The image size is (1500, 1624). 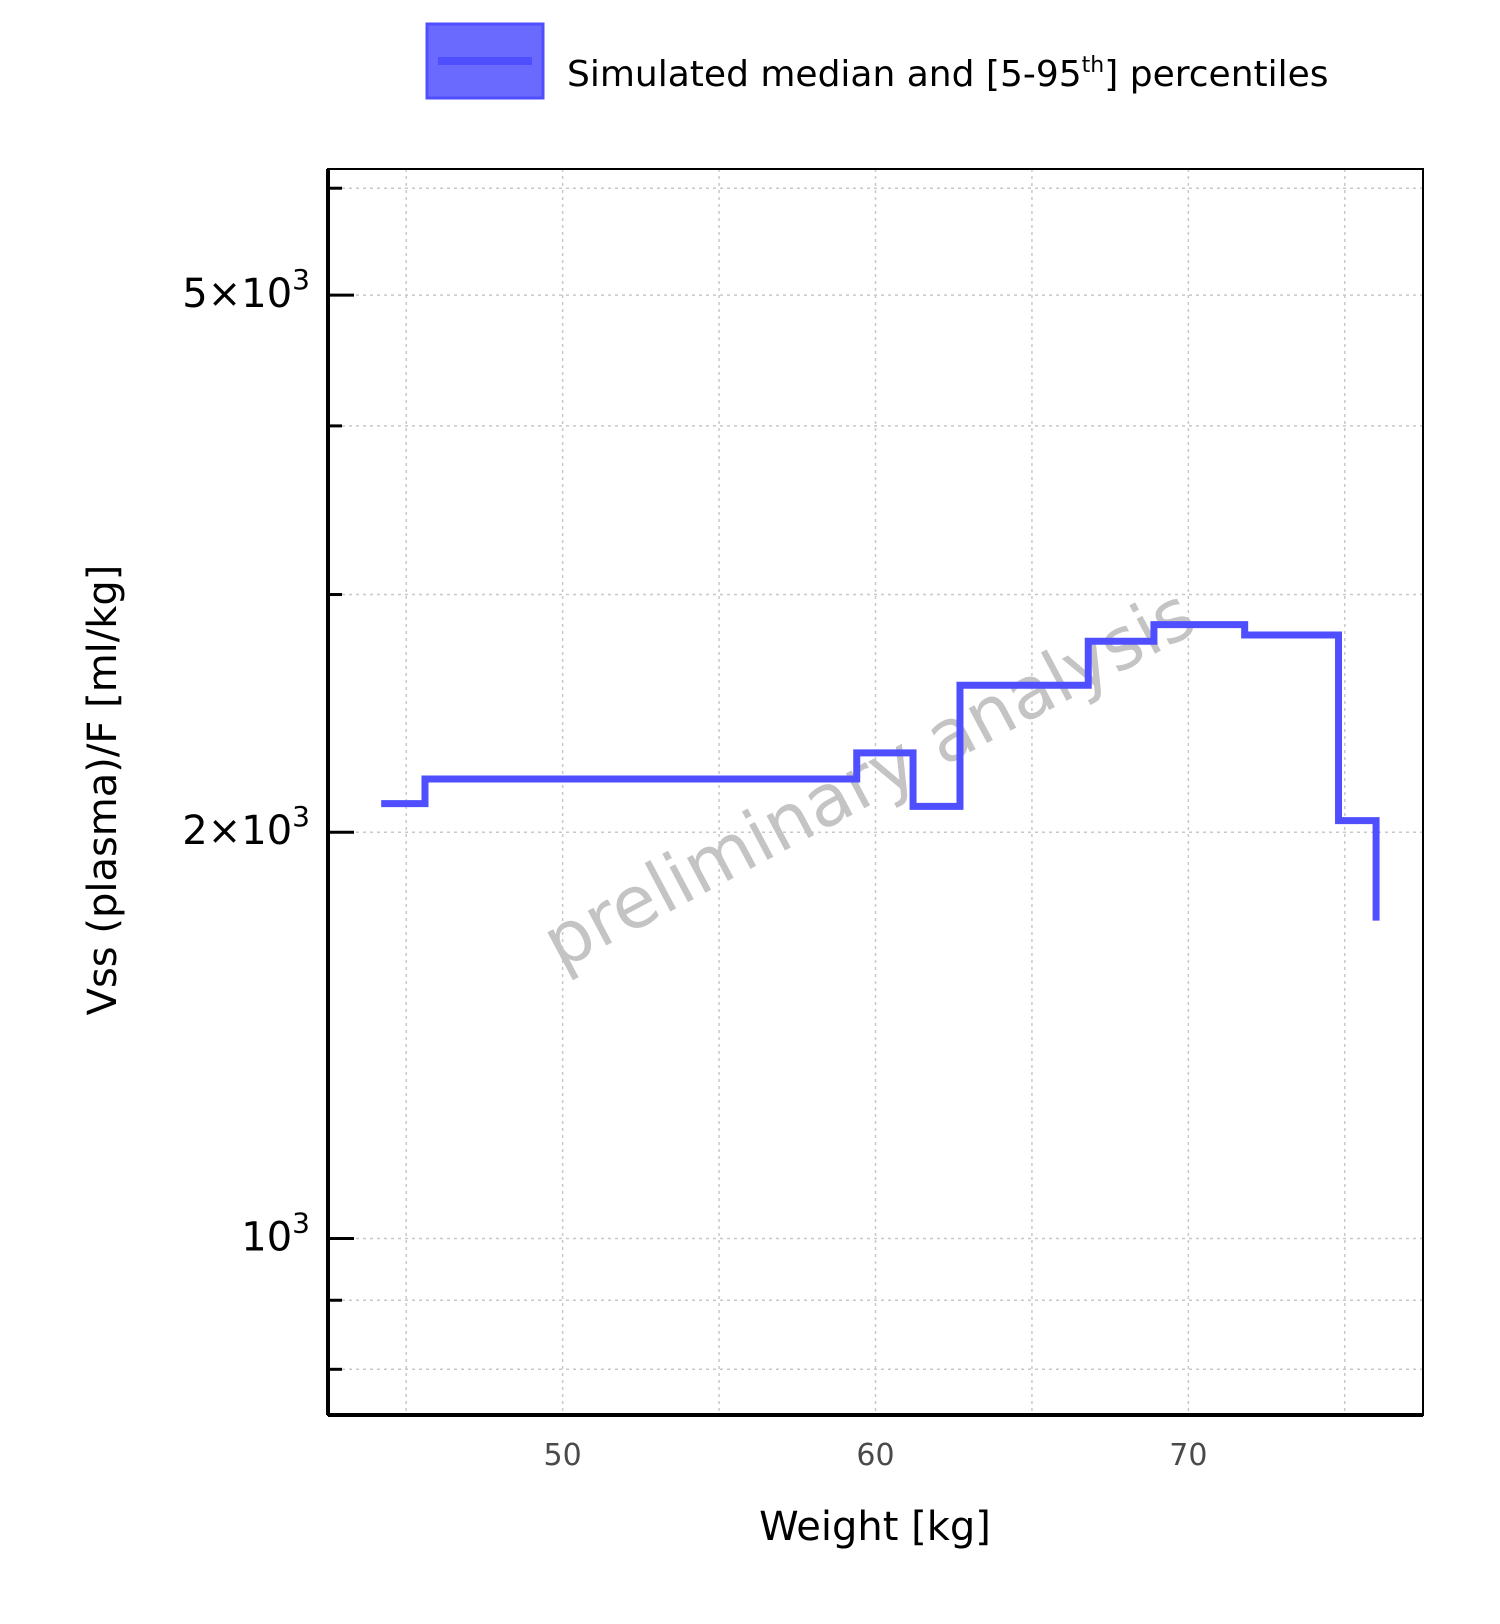 I want to click on series-group, so click(x=880, y=771).